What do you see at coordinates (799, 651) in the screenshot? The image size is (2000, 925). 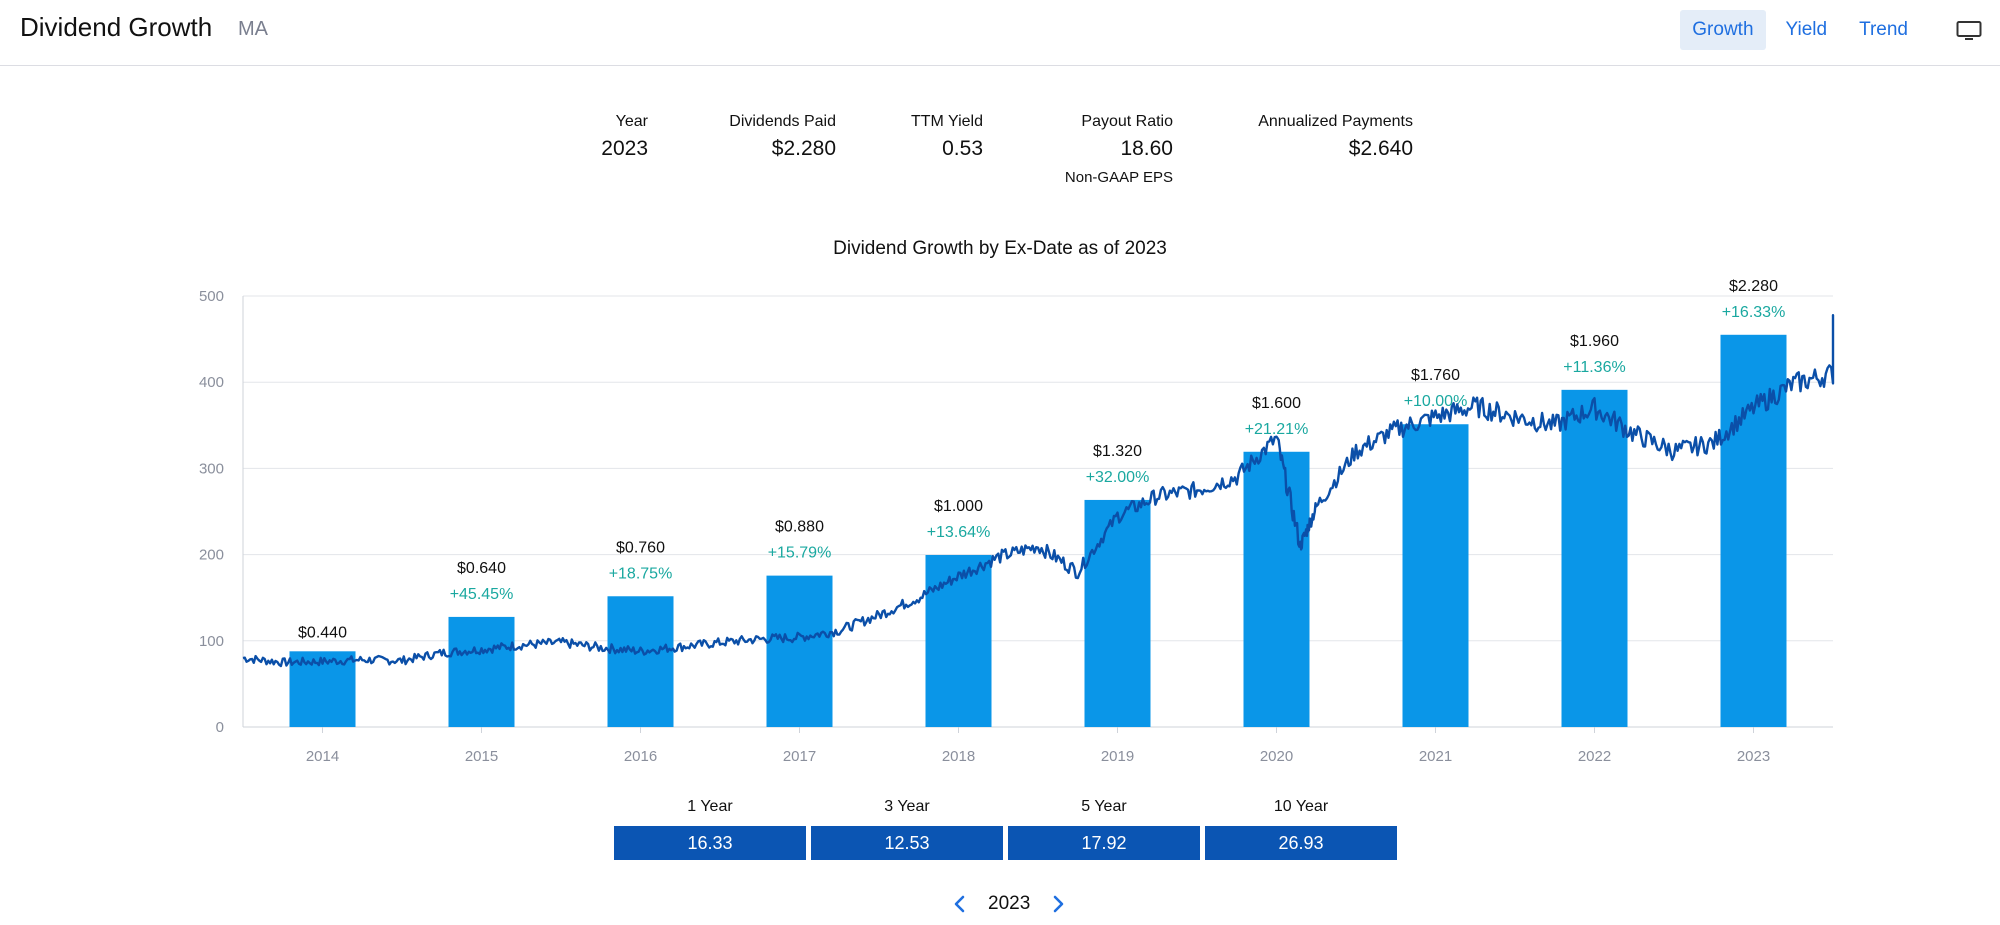 I see `bar-2017` at bounding box center [799, 651].